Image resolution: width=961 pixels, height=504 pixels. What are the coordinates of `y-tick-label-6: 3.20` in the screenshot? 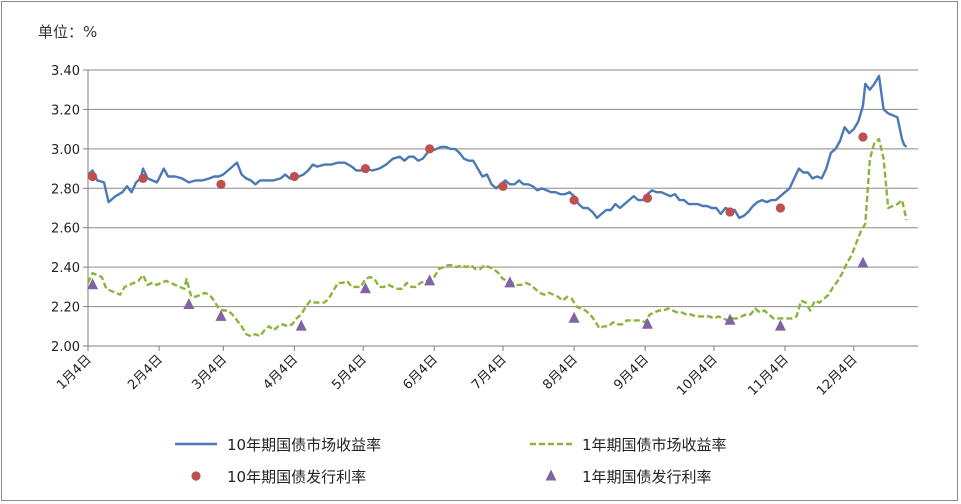 It's located at (65, 110).